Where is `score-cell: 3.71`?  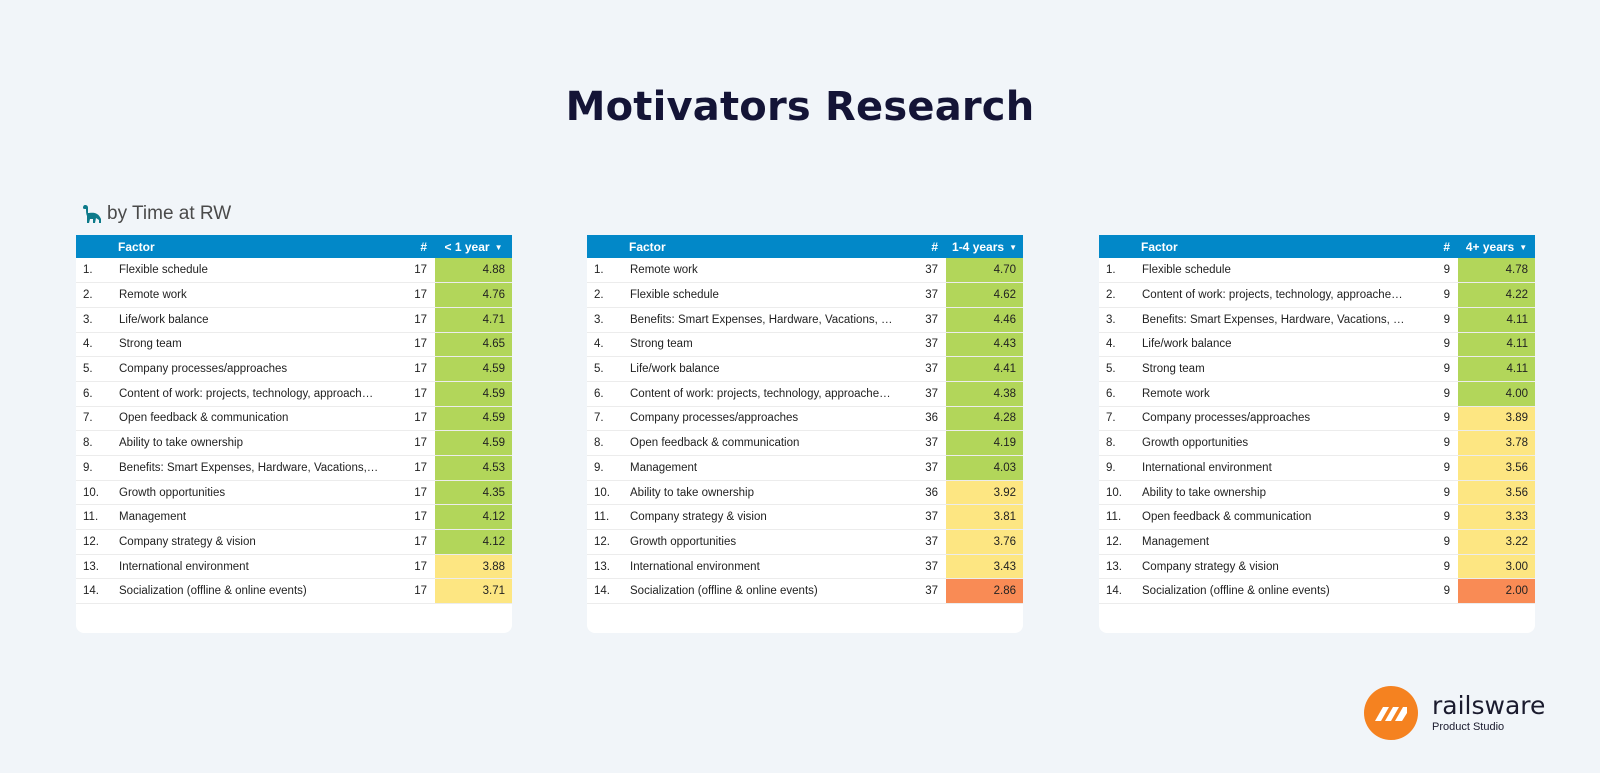
score-cell: 3.71 is located at coordinates (473, 591).